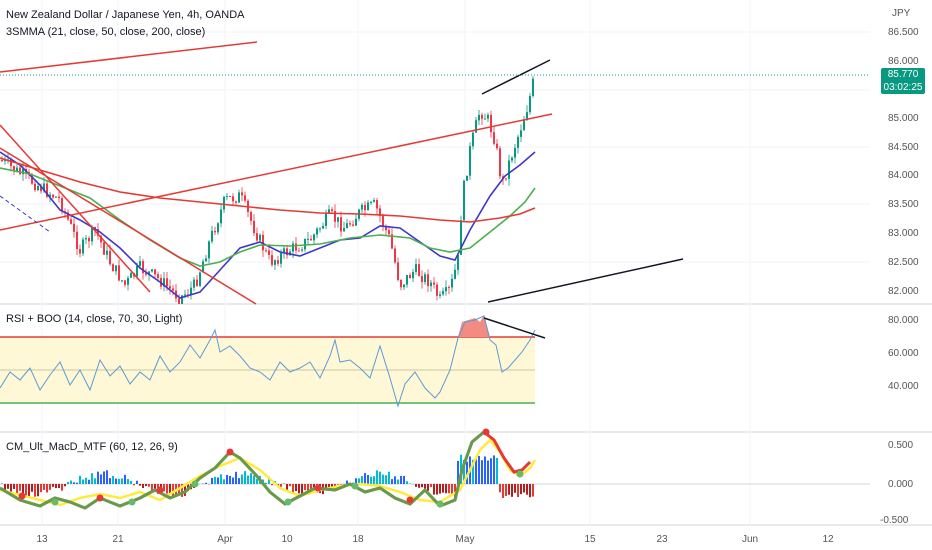  I want to click on macd-tick: -0.500, so click(894, 519).